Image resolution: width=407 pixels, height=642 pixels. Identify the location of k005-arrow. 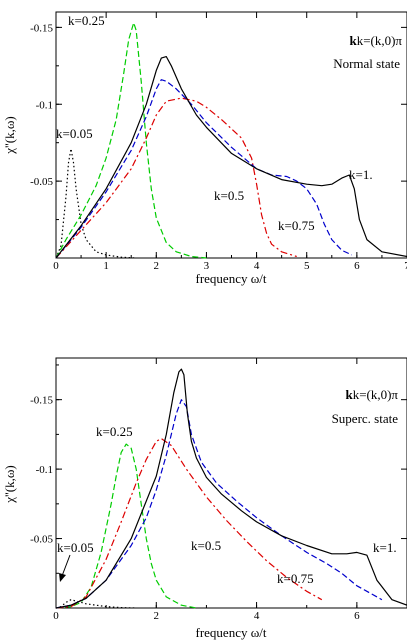
(66, 565).